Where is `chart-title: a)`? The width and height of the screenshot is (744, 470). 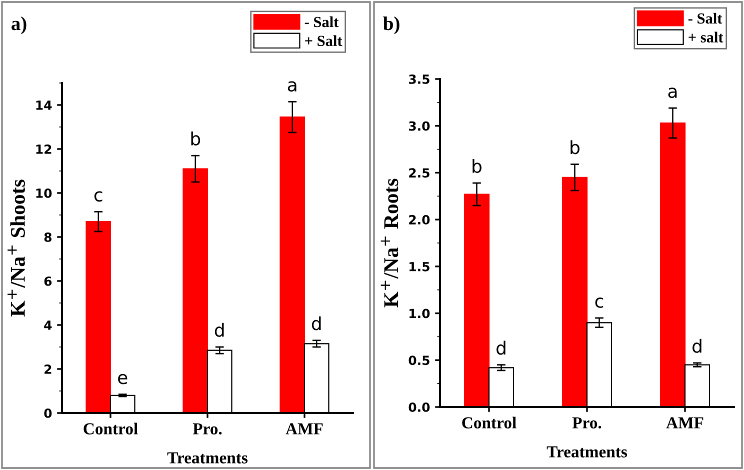 chart-title: a) is located at coordinates (19, 25).